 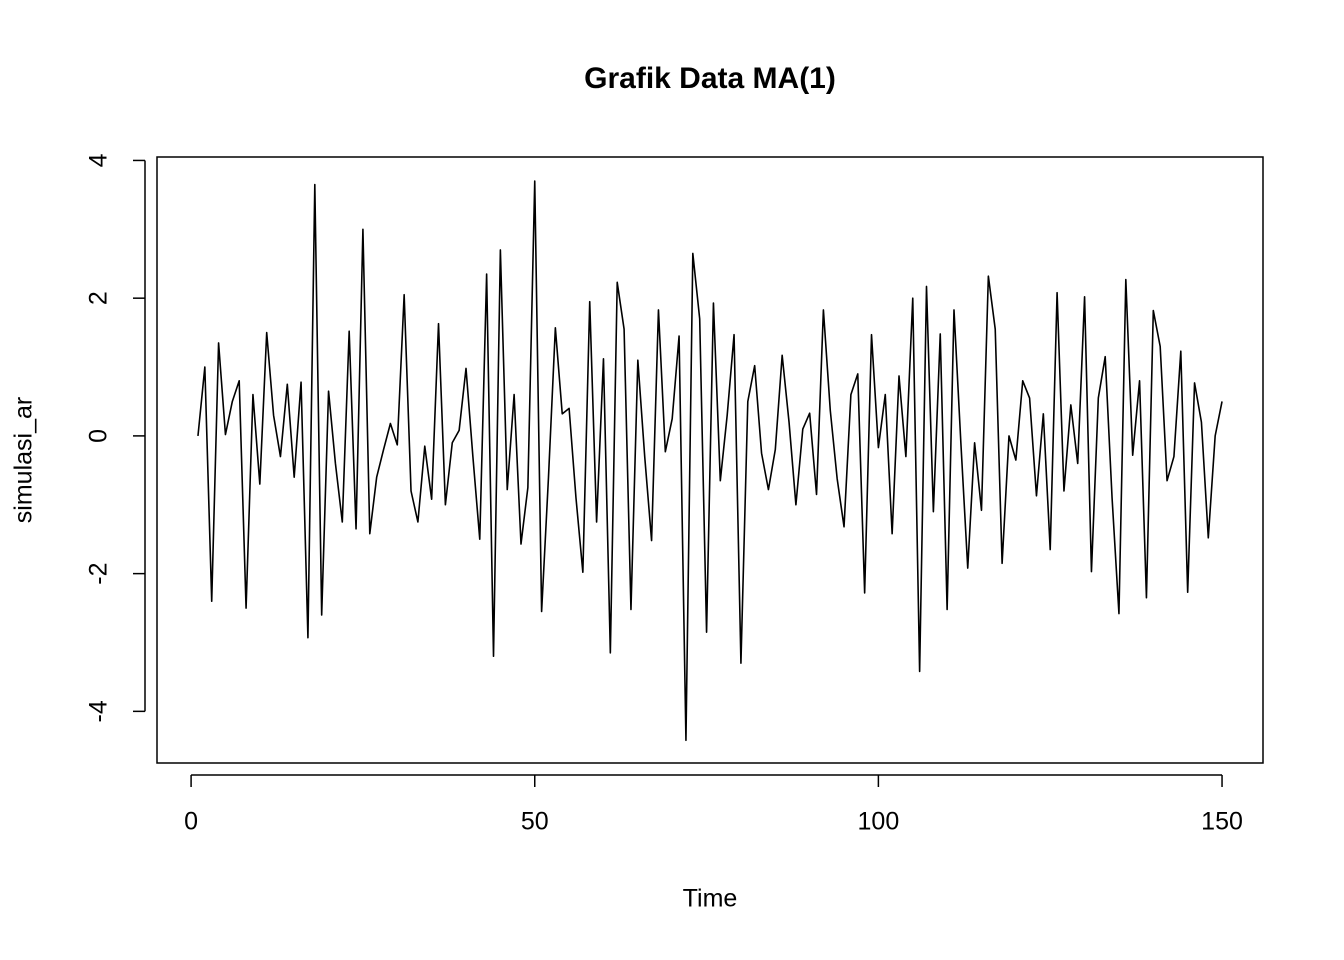 What do you see at coordinates (710, 899) in the screenshot?
I see `x-axis-label: Time` at bounding box center [710, 899].